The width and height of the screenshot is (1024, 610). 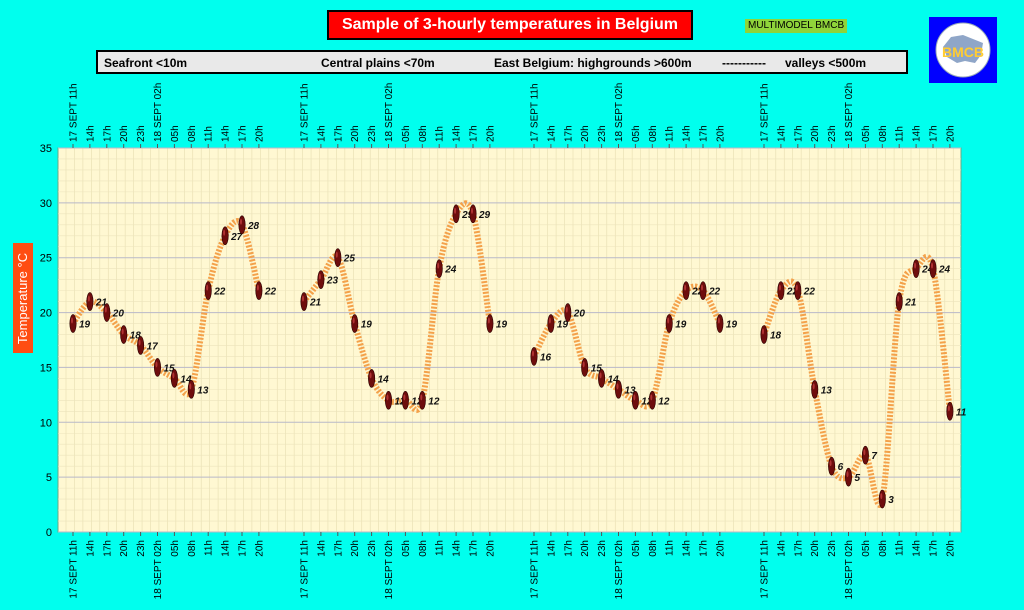 I want to click on data-label: 15, so click(x=597, y=368).